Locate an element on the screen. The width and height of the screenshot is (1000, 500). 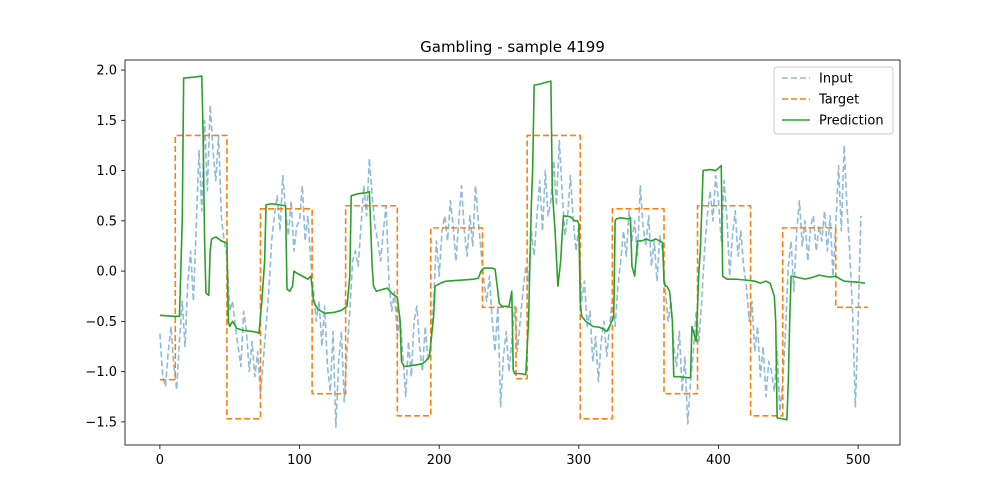
chart-title: Gambling - sample 4199 is located at coordinates (512, 47).